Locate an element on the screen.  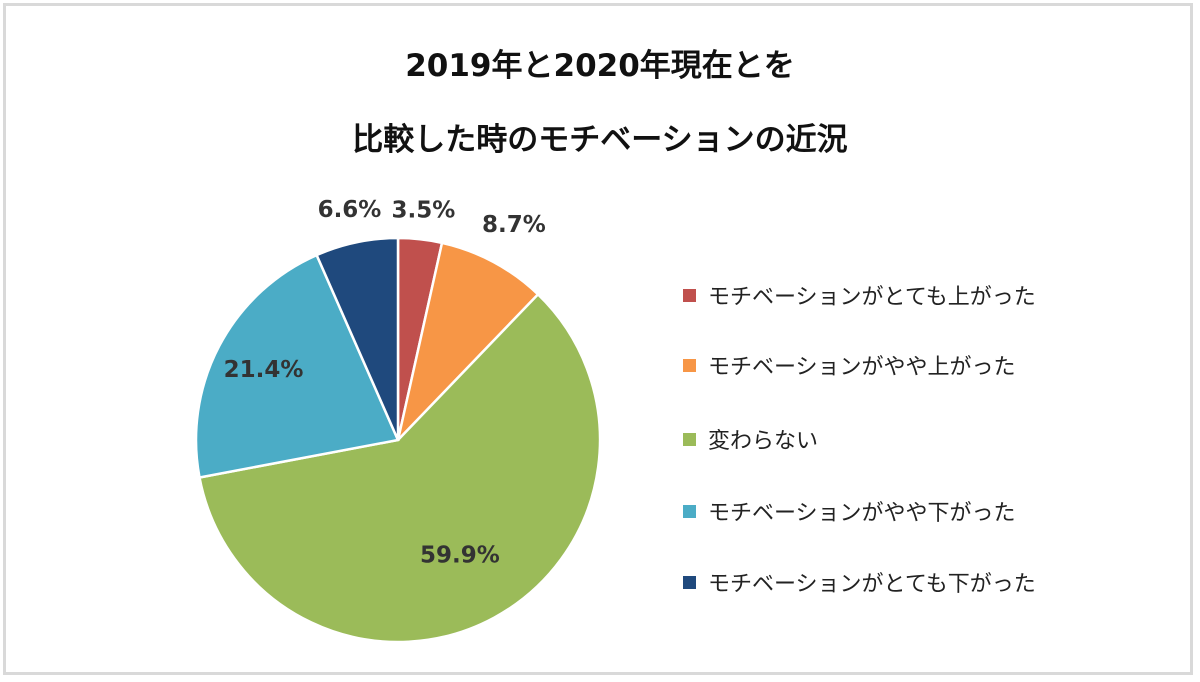
data-label: 6.6% is located at coordinates (350, 210).